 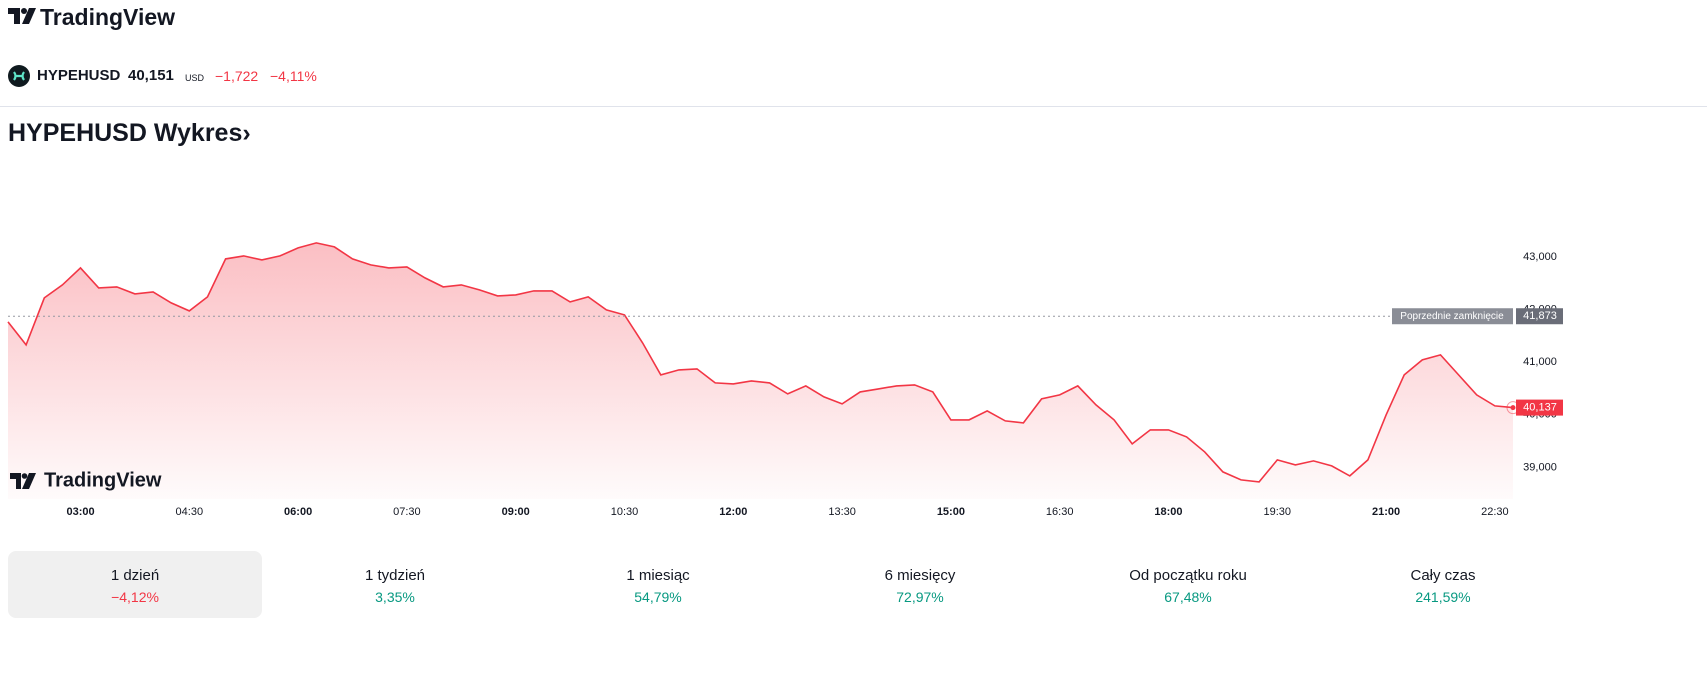 I want to click on symbol-currency: USD, so click(x=195, y=78).